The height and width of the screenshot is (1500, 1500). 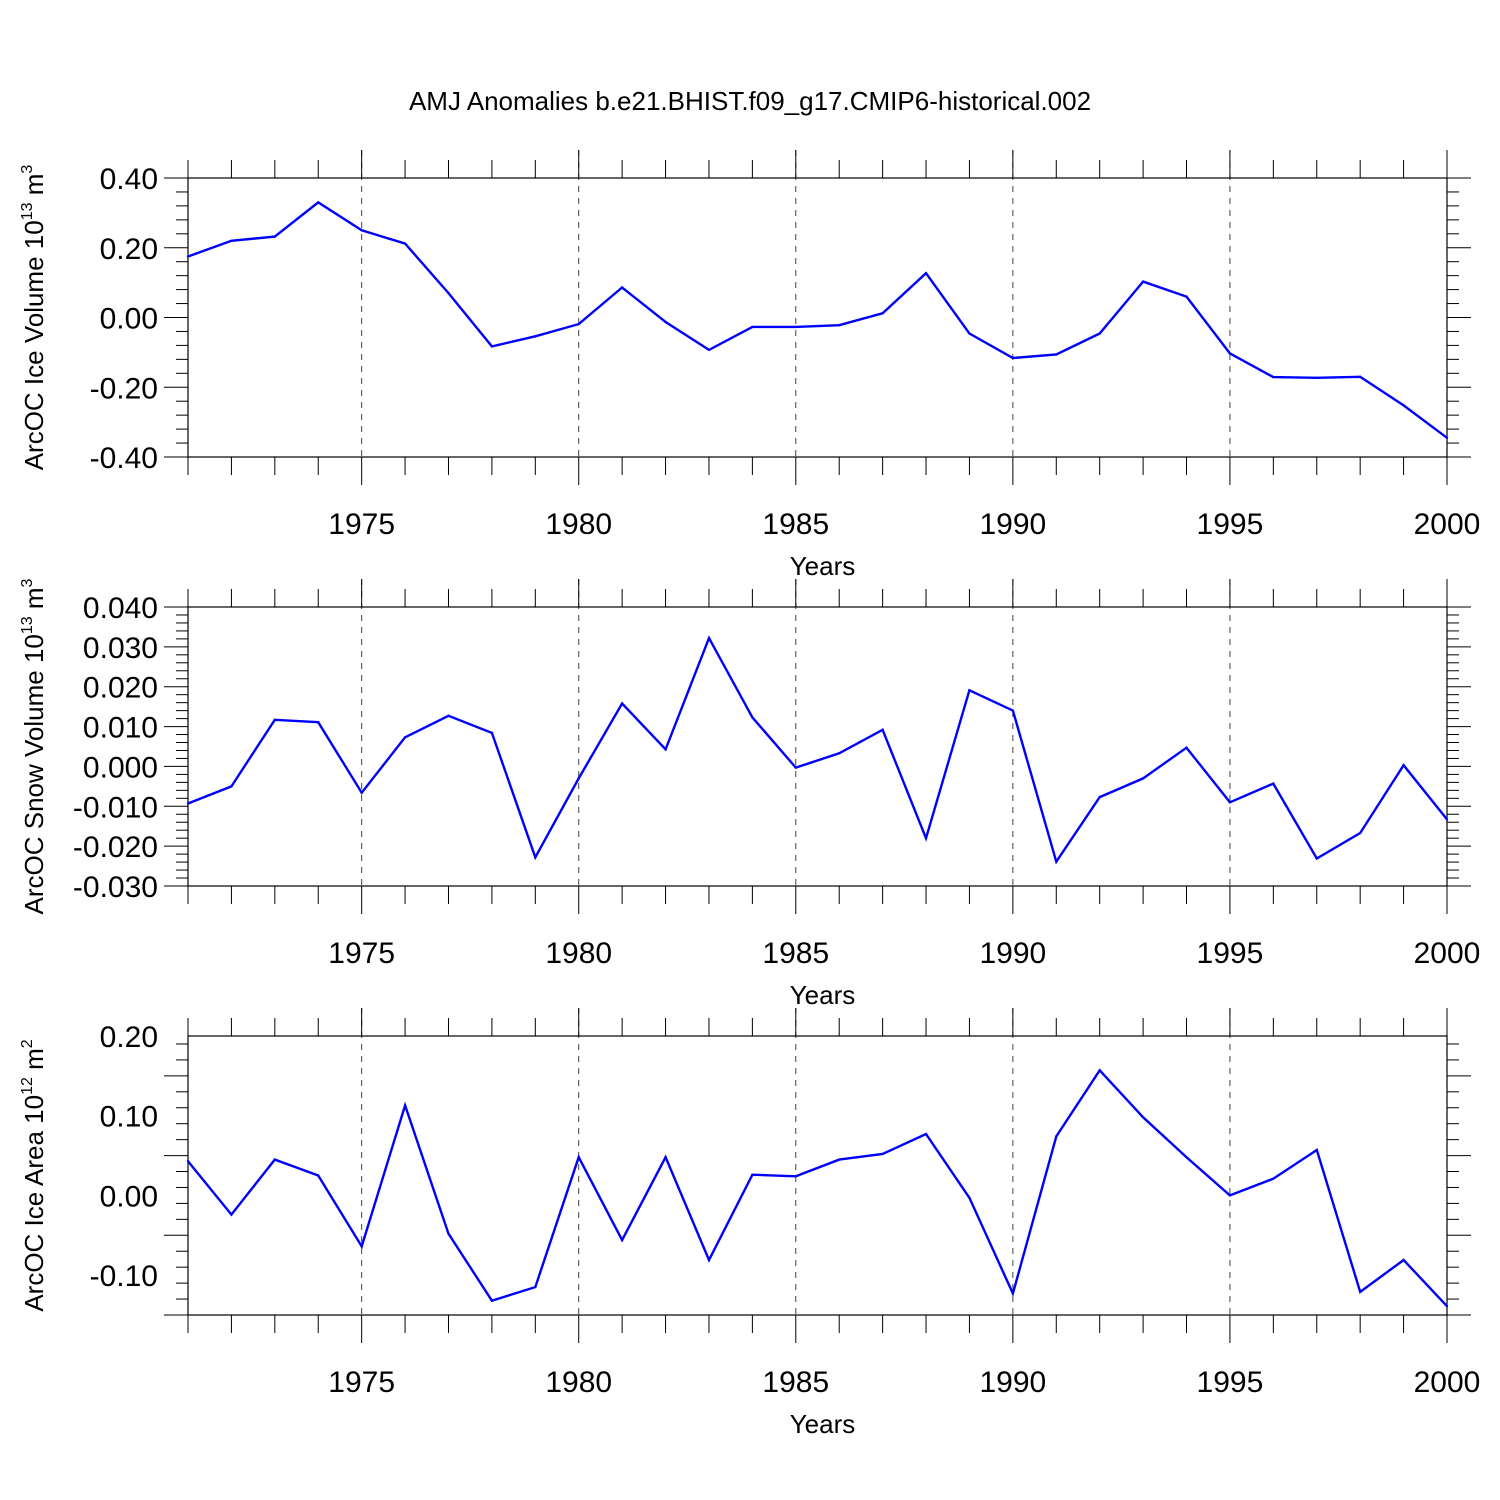 What do you see at coordinates (120, 767) in the screenshot?
I see `y-tick-label: 0.000` at bounding box center [120, 767].